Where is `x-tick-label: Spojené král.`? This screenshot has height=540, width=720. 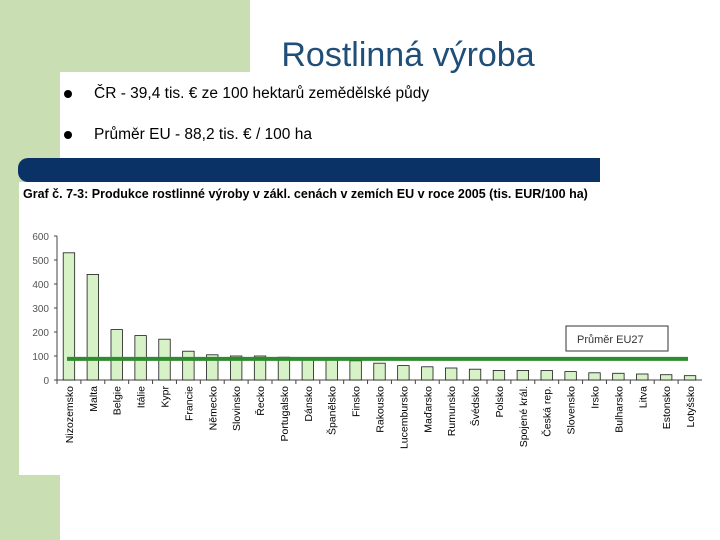
x-tick-label: Spojené král. is located at coordinates (524, 416).